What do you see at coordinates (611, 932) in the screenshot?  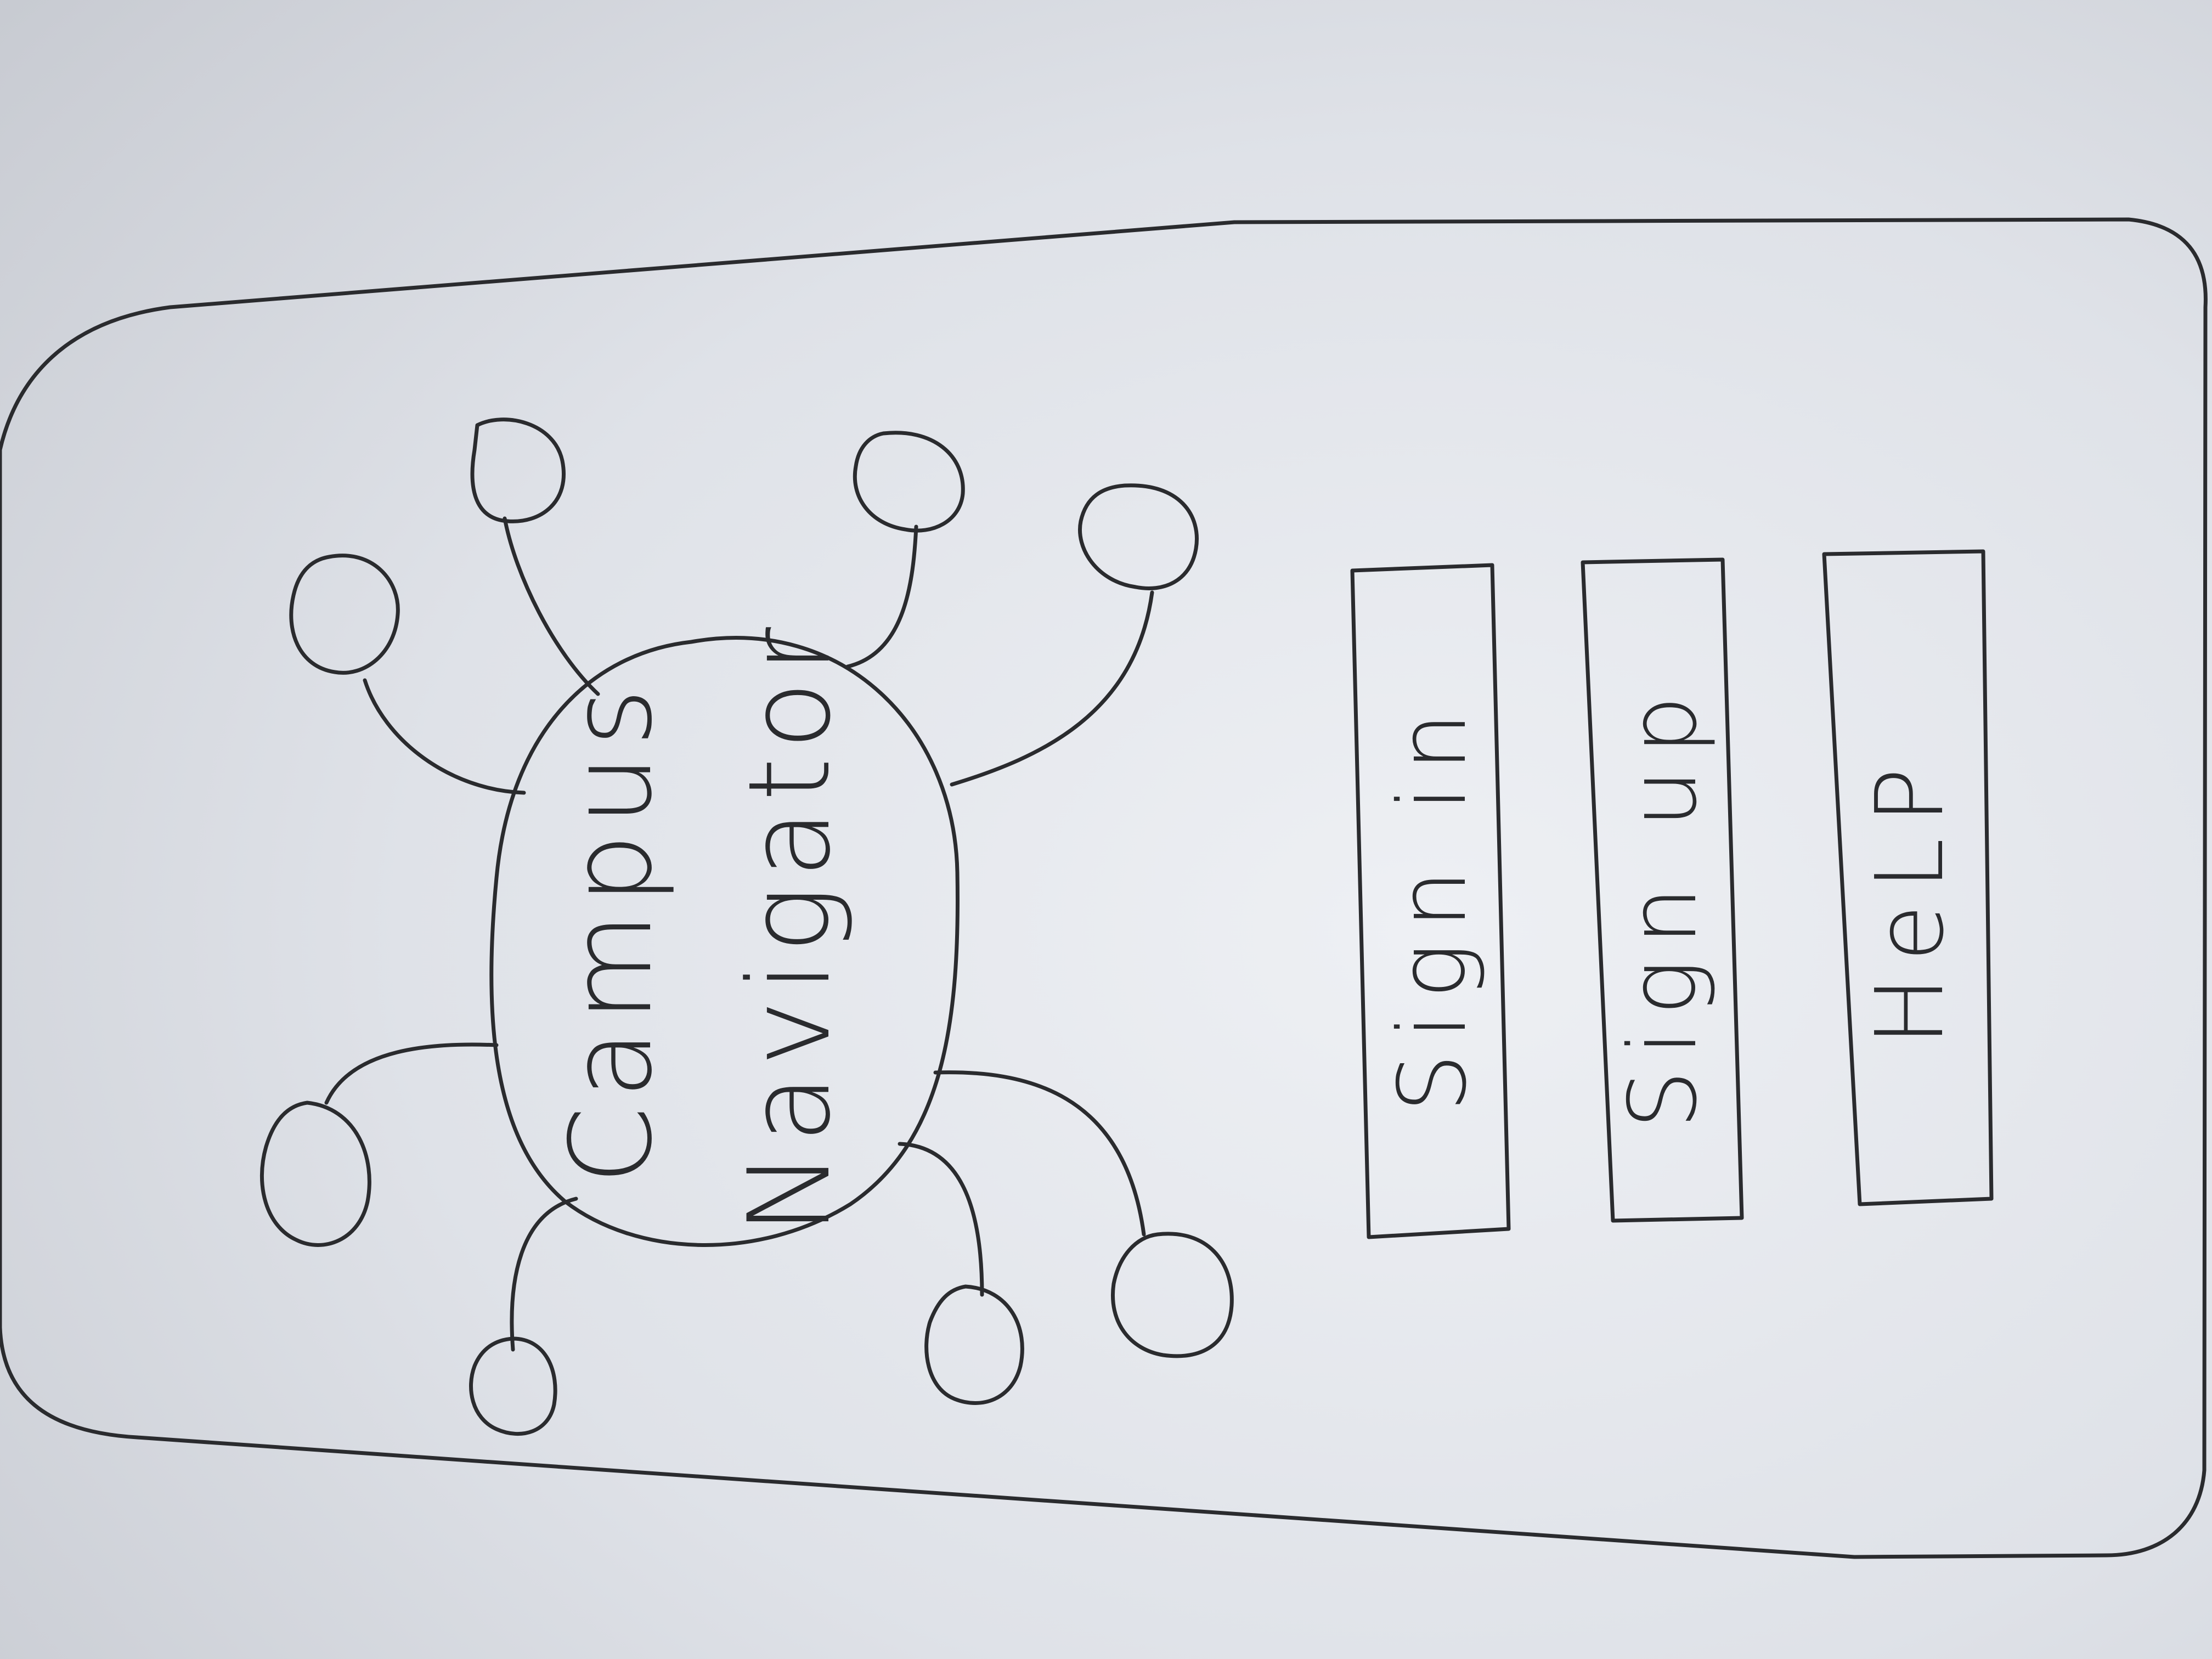 I see `app-title-line-1: Campus` at bounding box center [611, 932].